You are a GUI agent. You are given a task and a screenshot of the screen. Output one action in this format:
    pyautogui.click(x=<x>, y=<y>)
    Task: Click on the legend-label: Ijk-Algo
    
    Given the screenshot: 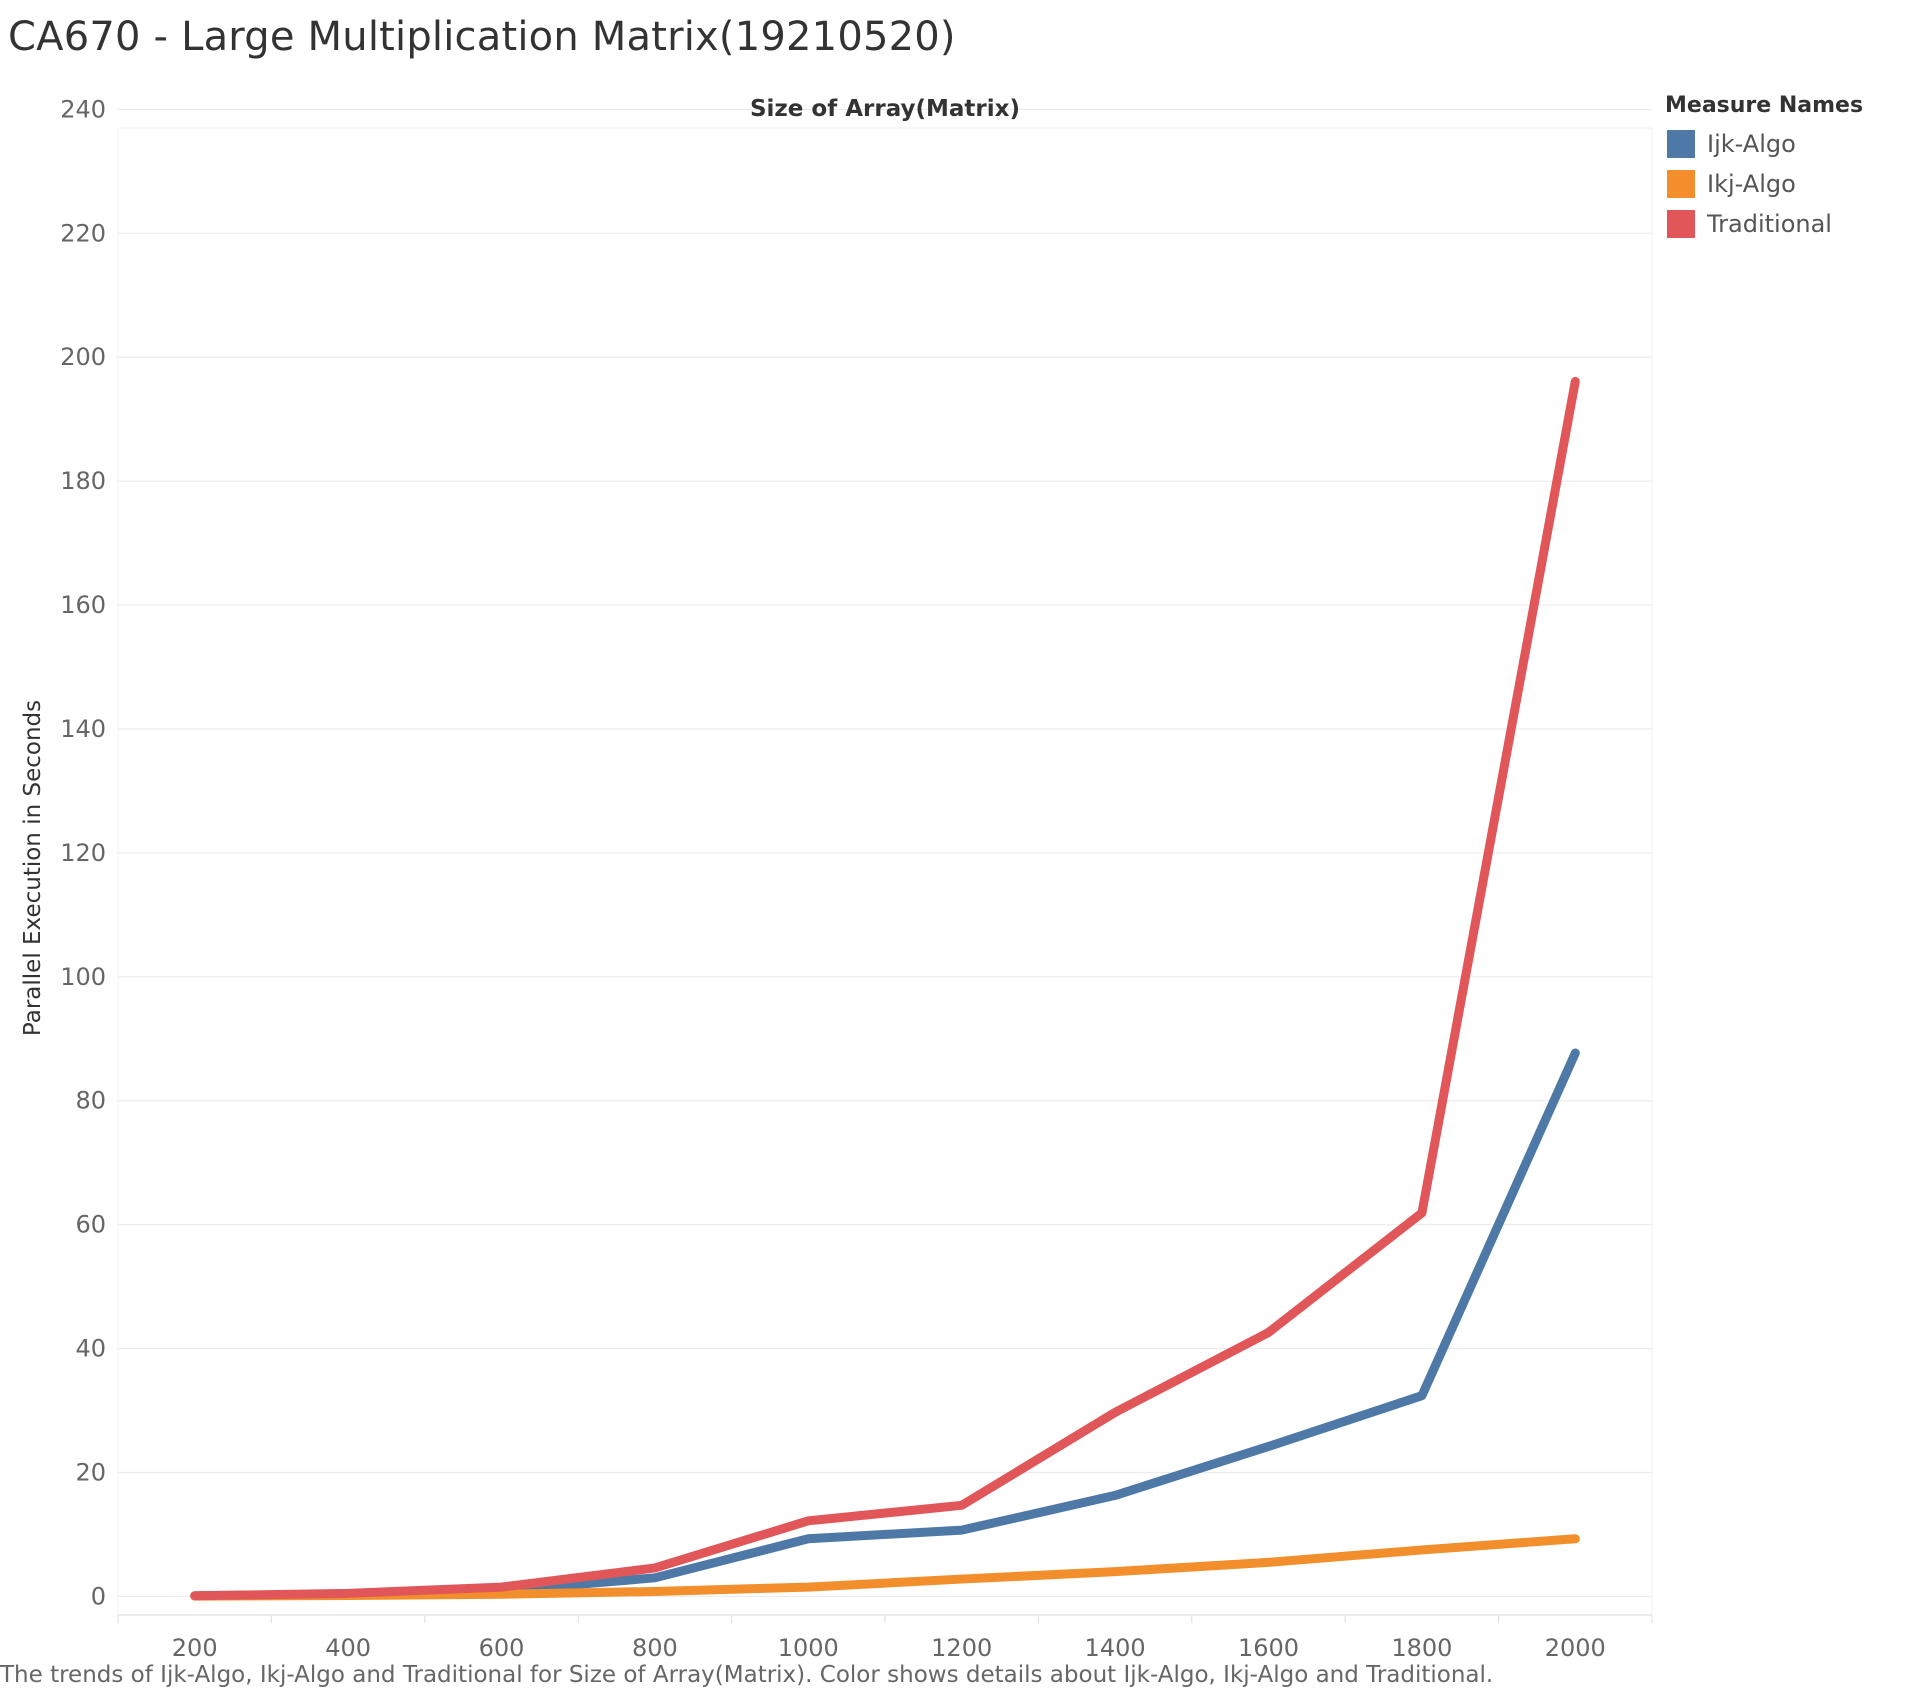 What is the action you would take?
    pyautogui.click(x=1751, y=144)
    